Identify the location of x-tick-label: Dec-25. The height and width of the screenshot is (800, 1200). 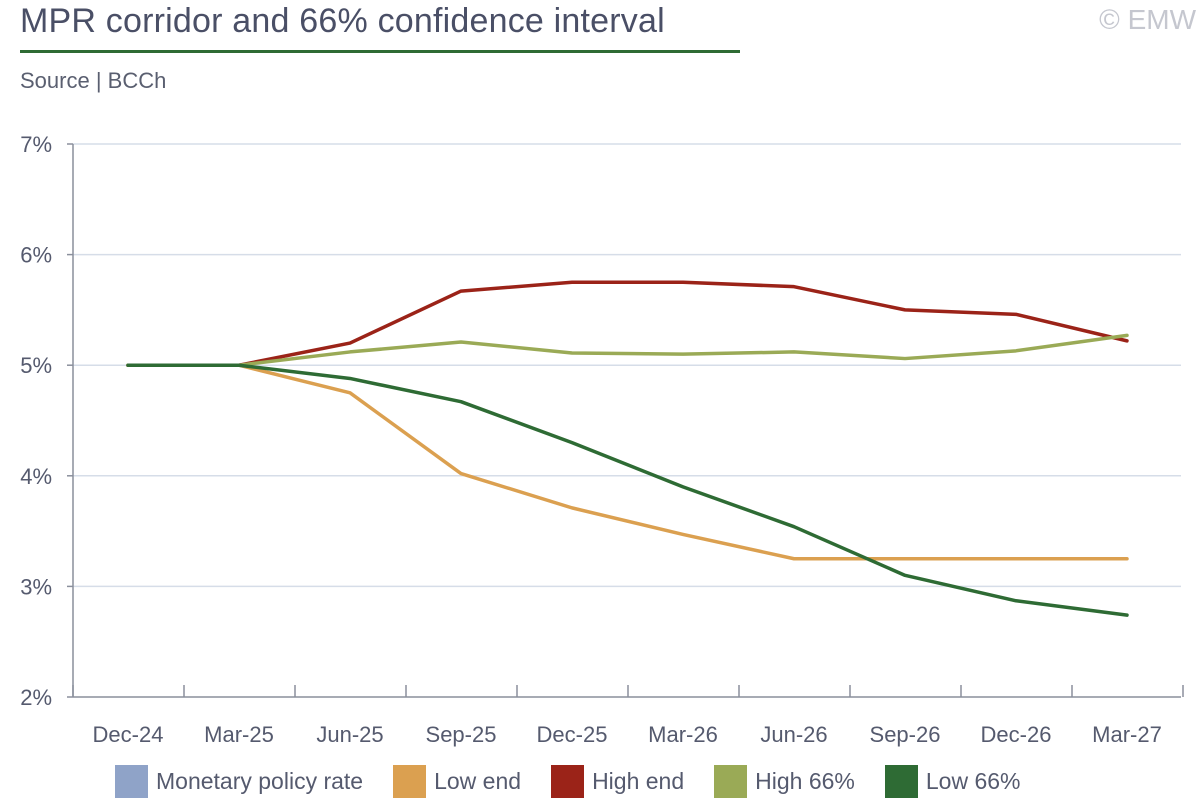
(572, 734).